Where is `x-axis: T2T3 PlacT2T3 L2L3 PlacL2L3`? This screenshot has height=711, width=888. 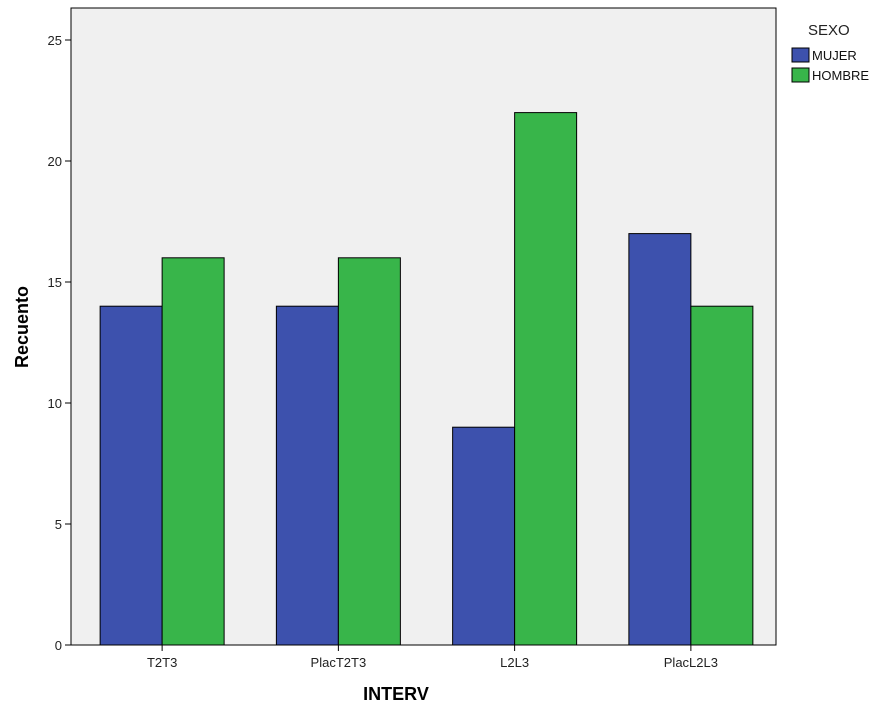
x-axis: T2T3 PlacT2T3 L2L3 PlacL2L3 is located at coordinates (432, 657).